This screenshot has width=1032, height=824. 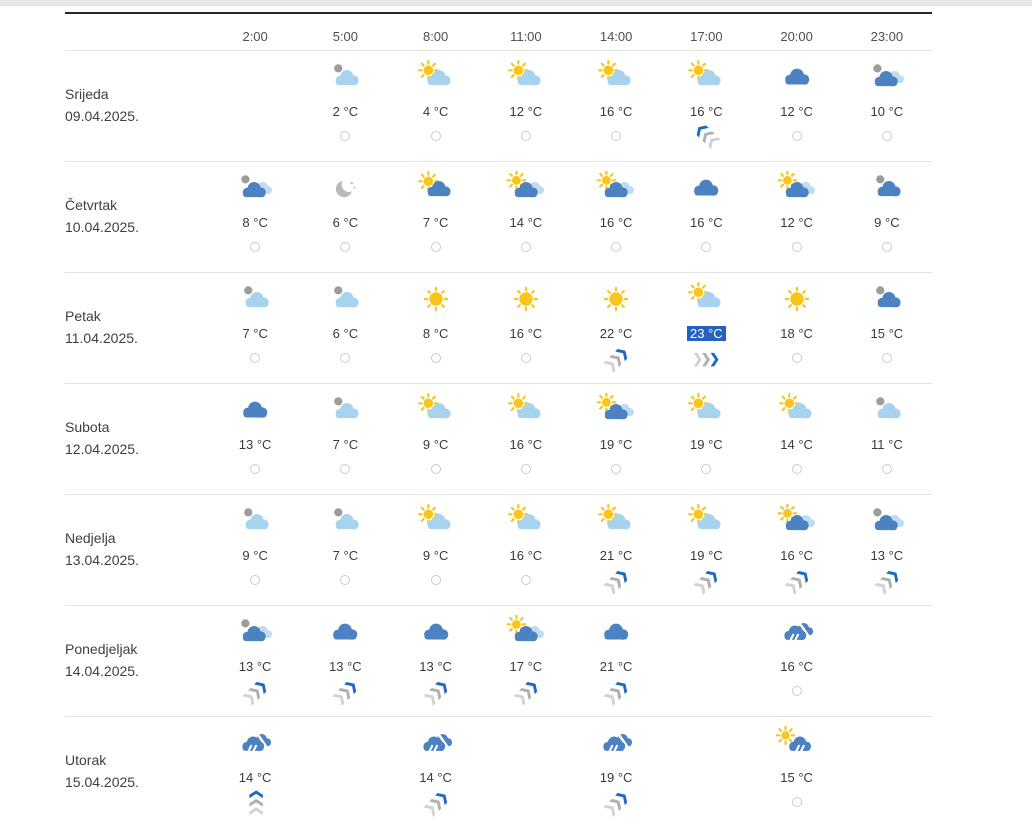 I want to click on forecast-cell: 22 °C ❯❯❯, so click(x=616, y=328).